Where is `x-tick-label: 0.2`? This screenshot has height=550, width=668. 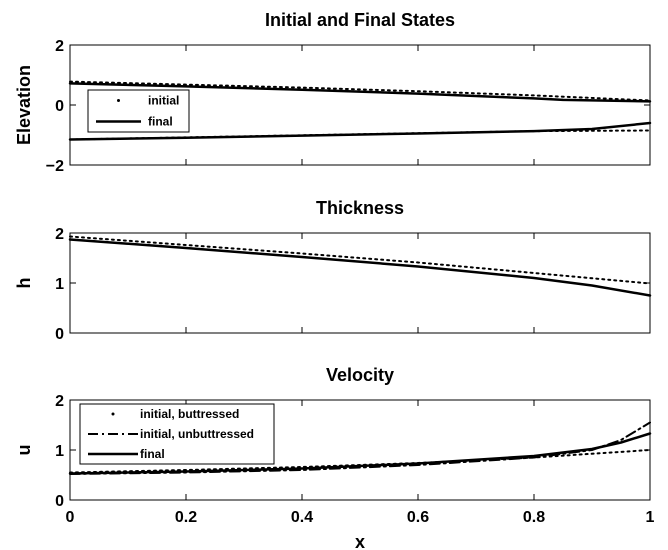 x-tick-label: 0.2 is located at coordinates (186, 517).